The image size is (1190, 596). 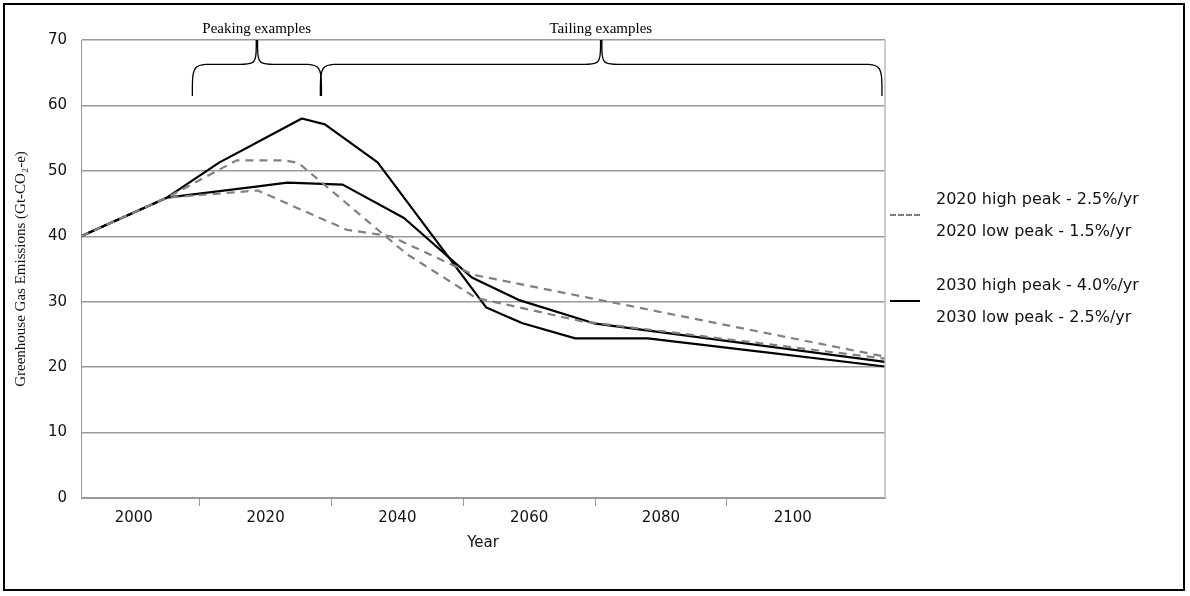 I want to click on y-tick-label: 20, so click(x=57, y=366).